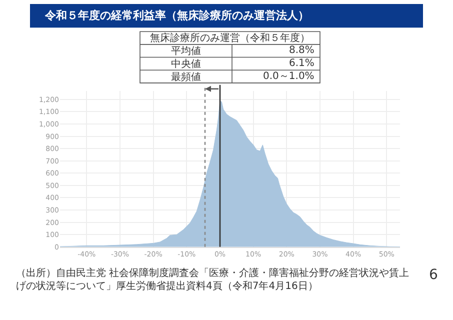 Image resolution: width=453 pixels, height=320 pixels. Describe the element at coordinates (230, 38) in the screenshot. I see `text: 無床診療所のみ運営（令和５年度）` at that location.